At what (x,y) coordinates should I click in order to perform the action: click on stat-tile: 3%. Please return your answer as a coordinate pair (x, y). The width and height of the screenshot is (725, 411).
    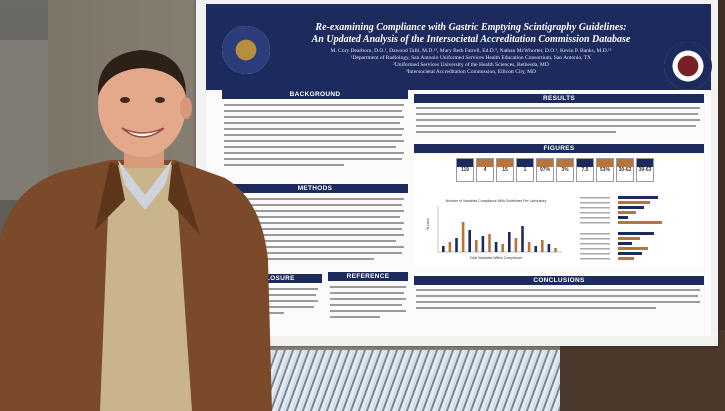
    Looking at the image, I should click on (565, 170).